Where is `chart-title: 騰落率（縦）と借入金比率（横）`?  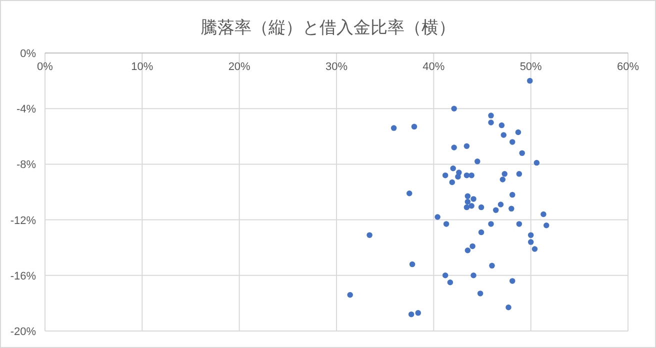 chart-title: 騰落率（縦）と借入金比率（横） is located at coordinates (328, 27).